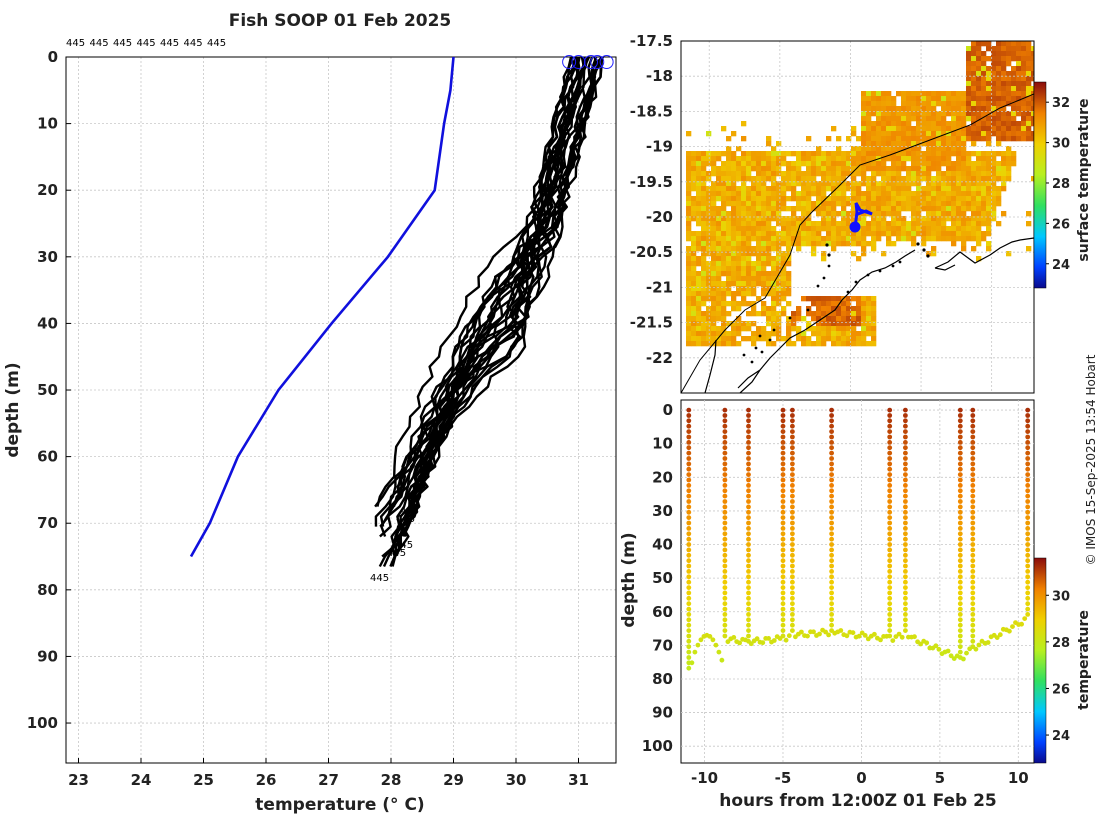  I want to click on x-tick-label: 30, so click(516, 780).